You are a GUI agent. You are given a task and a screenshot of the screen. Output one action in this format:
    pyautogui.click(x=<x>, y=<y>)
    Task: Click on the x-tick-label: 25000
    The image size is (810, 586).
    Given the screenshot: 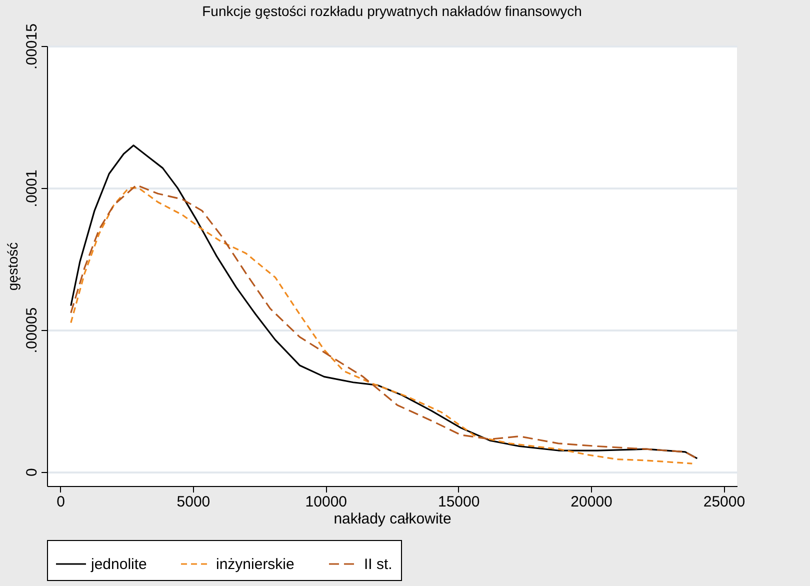 What is the action you would take?
    pyautogui.click(x=724, y=502)
    